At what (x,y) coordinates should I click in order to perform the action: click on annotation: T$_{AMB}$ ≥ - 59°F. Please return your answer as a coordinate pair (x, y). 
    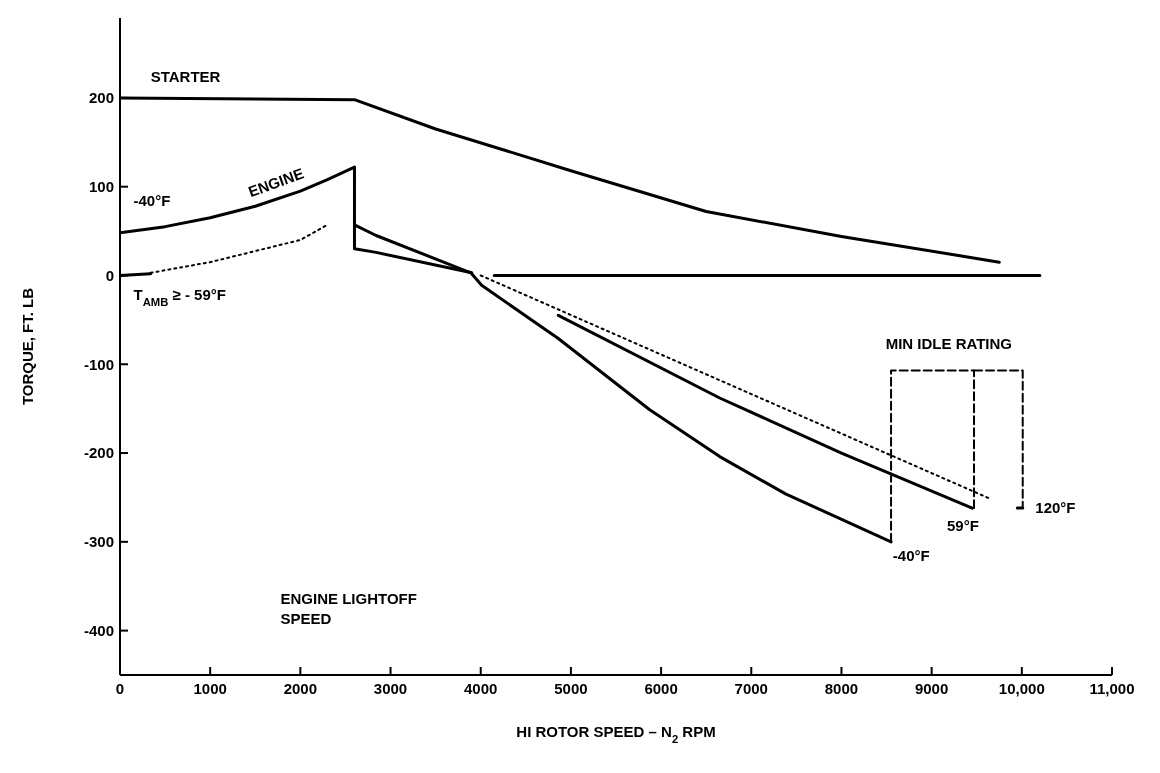
    Looking at the image, I should click on (179, 297).